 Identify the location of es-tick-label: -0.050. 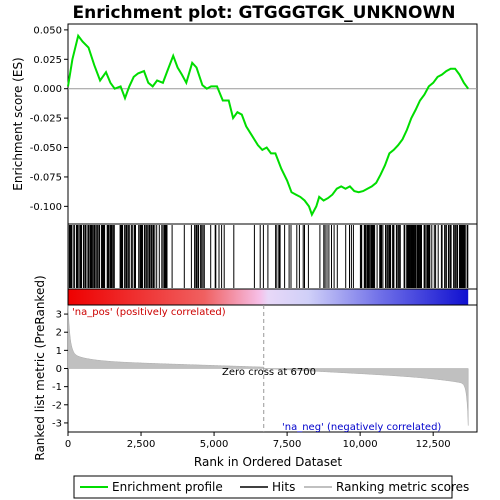
(46, 148).